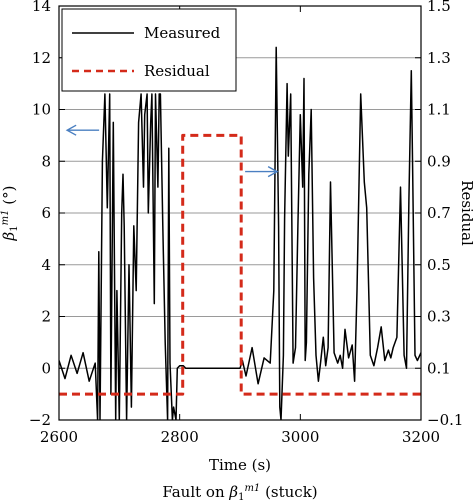  Describe the element at coordinates (439, 368) in the screenshot. I see `y-right-tick-label-1: 0.1` at that location.